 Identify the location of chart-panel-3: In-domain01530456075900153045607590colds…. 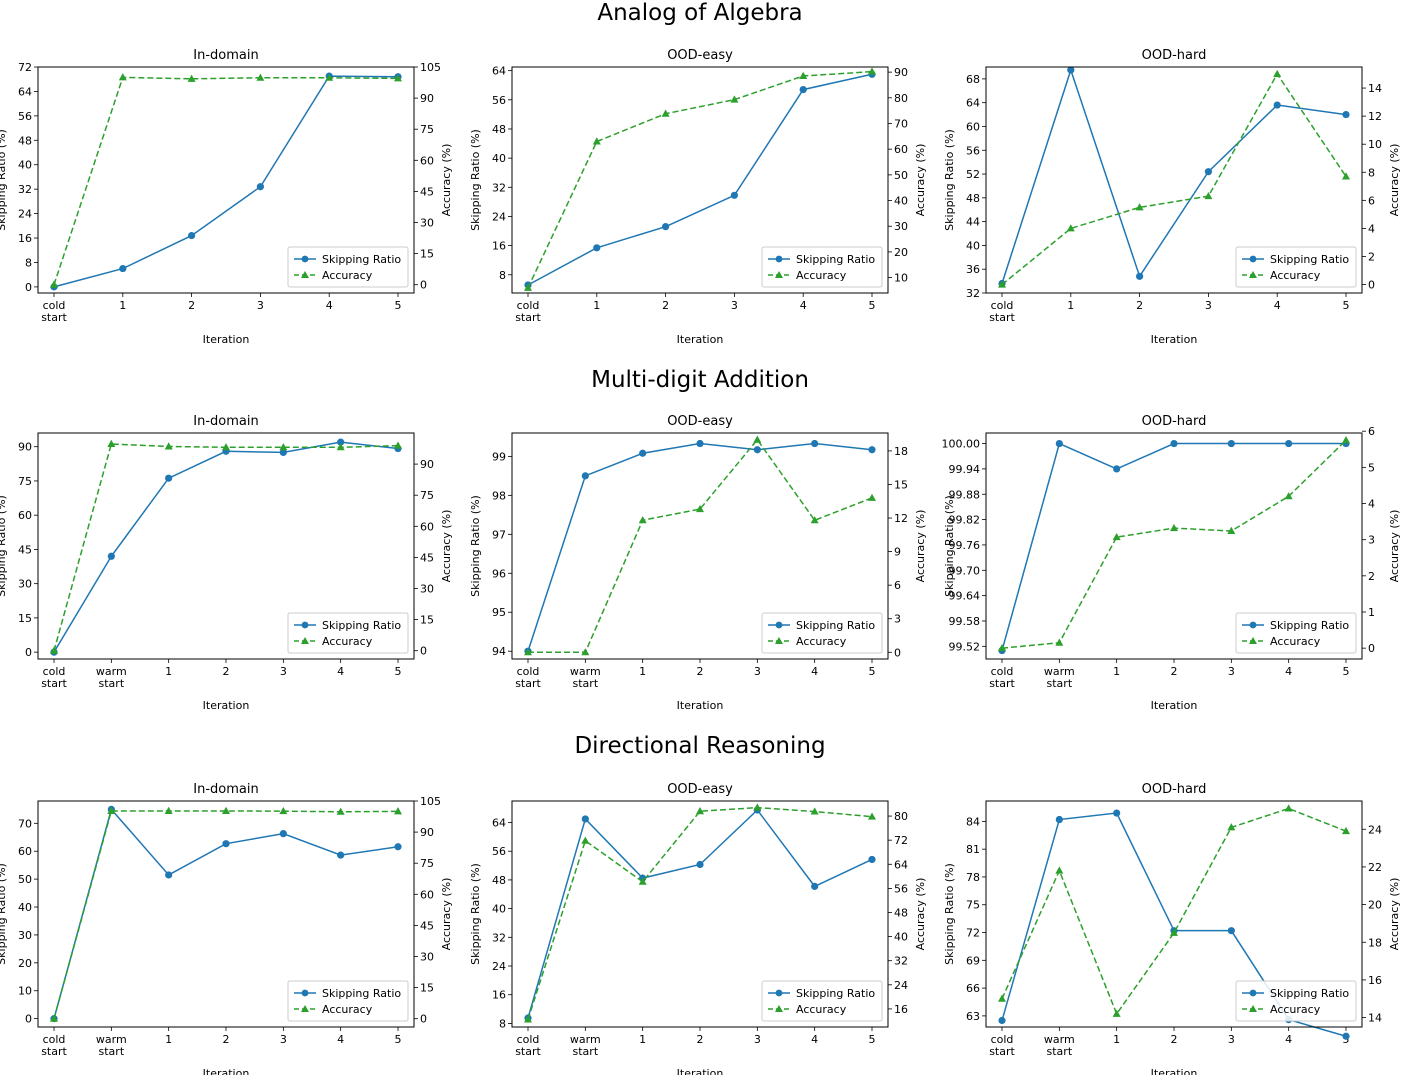
(226, 563).